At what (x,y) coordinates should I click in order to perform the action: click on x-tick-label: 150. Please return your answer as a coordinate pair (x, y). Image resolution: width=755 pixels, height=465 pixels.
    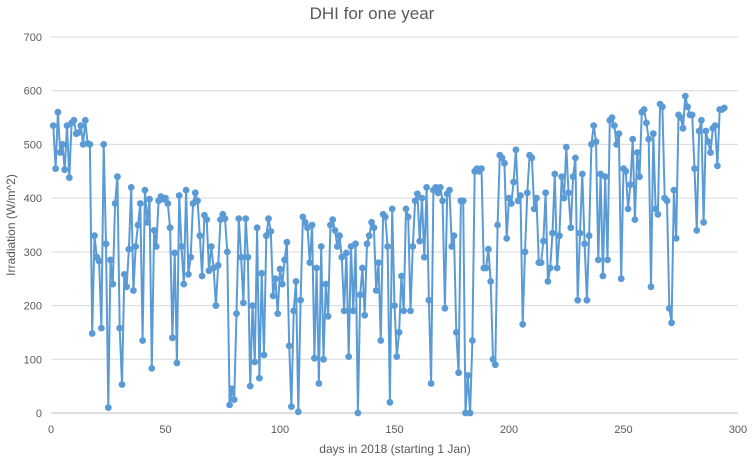
    Looking at the image, I should click on (394, 430).